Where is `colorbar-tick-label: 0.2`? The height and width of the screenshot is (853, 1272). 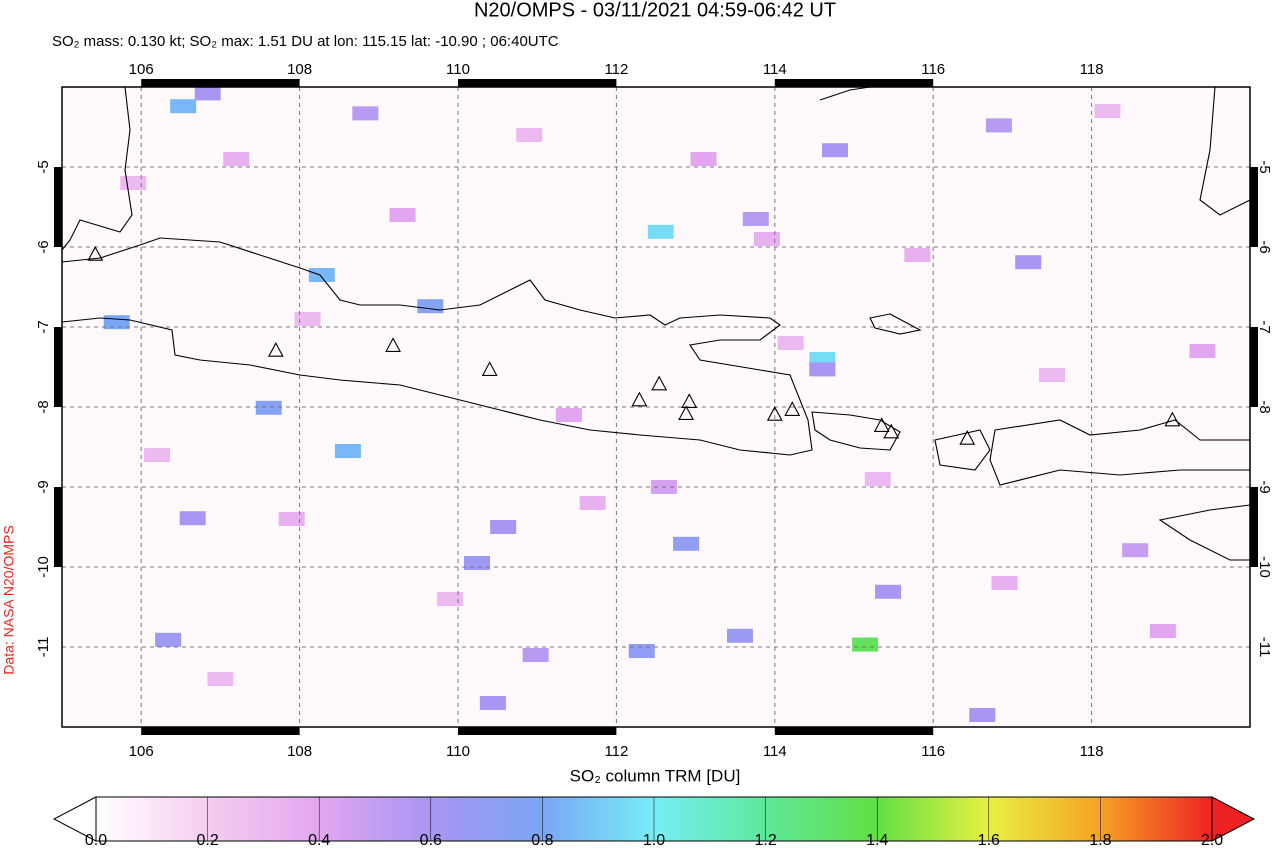
colorbar-tick-label: 0.2 is located at coordinates (207, 840).